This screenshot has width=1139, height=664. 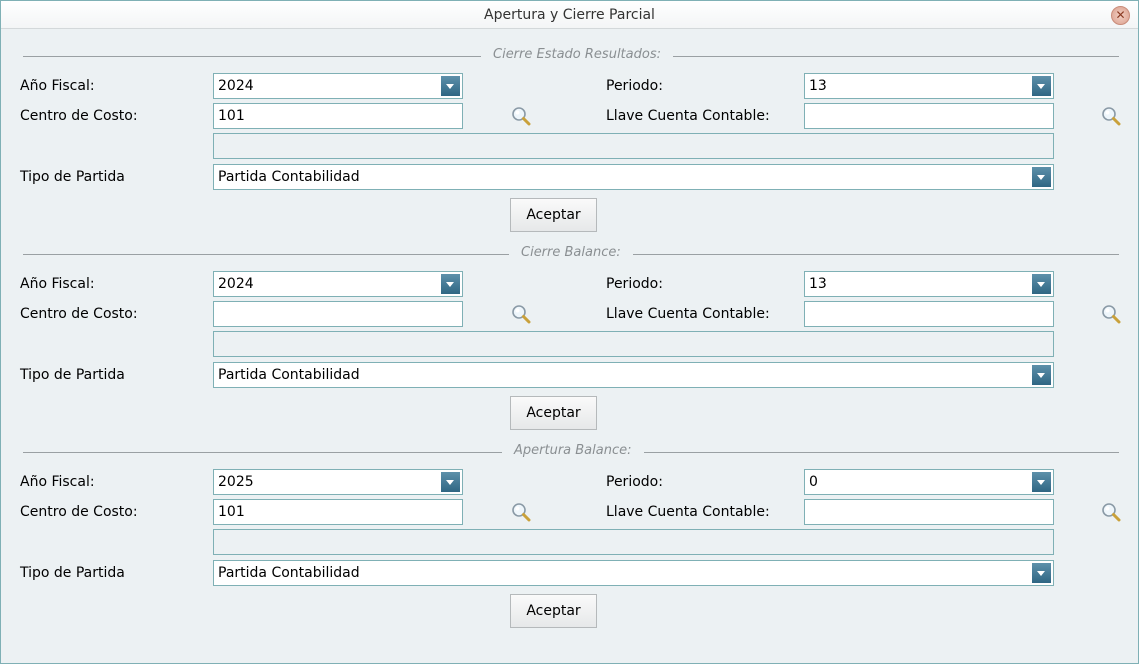 What do you see at coordinates (1120, 15) in the screenshot?
I see `close-icon: ✕` at bounding box center [1120, 15].